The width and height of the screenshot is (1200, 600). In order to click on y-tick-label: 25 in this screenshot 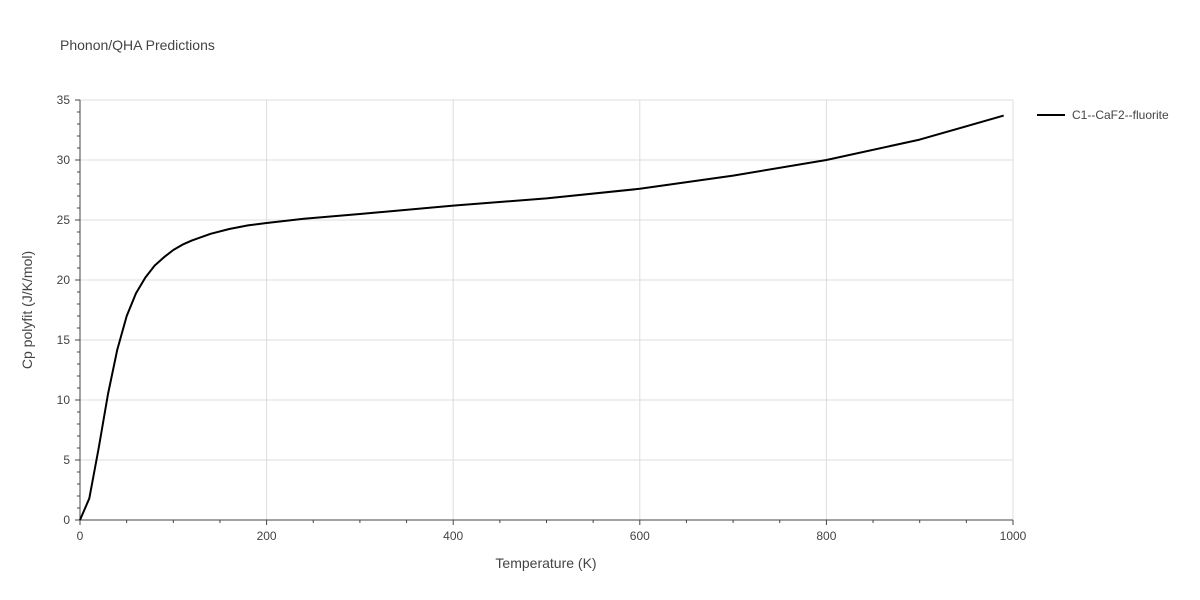, I will do `click(64, 220)`.